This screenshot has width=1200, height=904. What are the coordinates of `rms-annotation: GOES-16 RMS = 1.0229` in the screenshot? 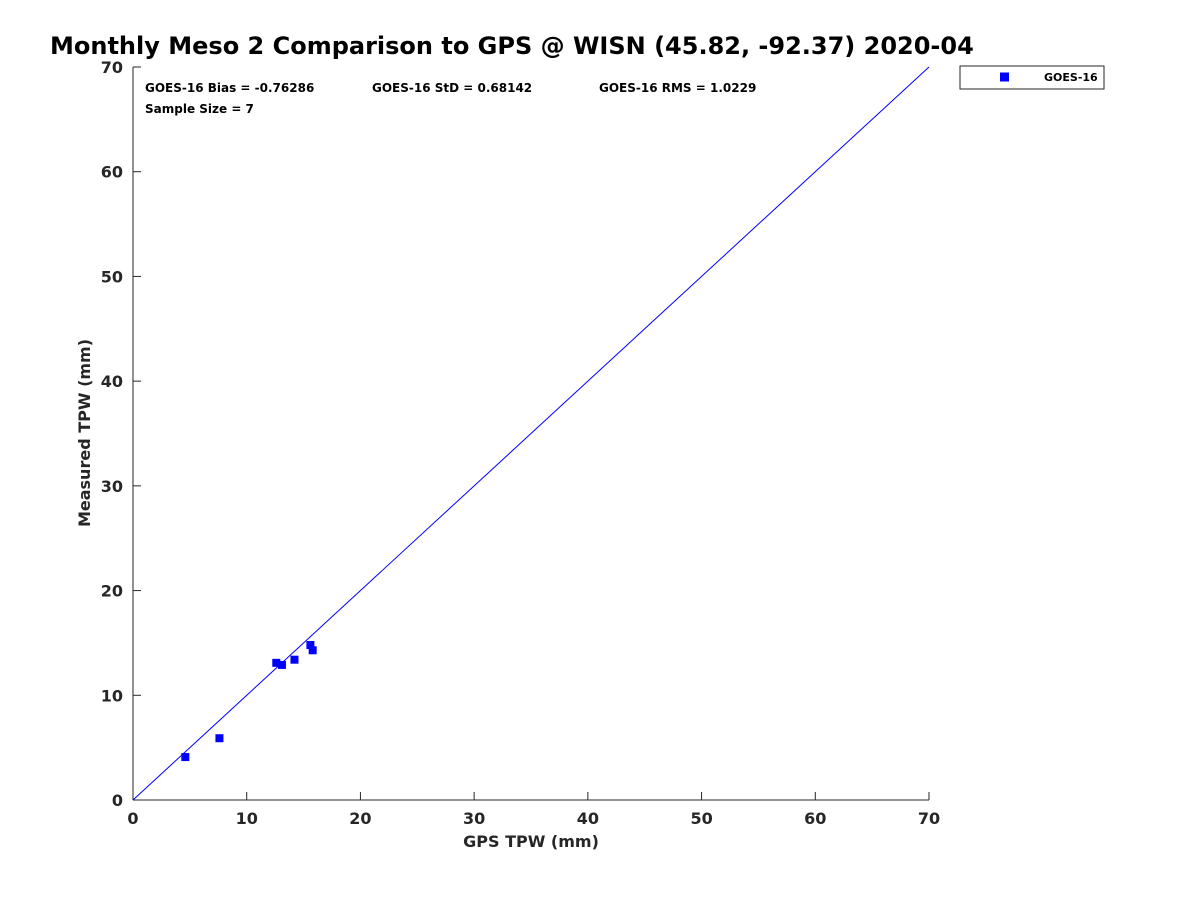 It's located at (677, 88).